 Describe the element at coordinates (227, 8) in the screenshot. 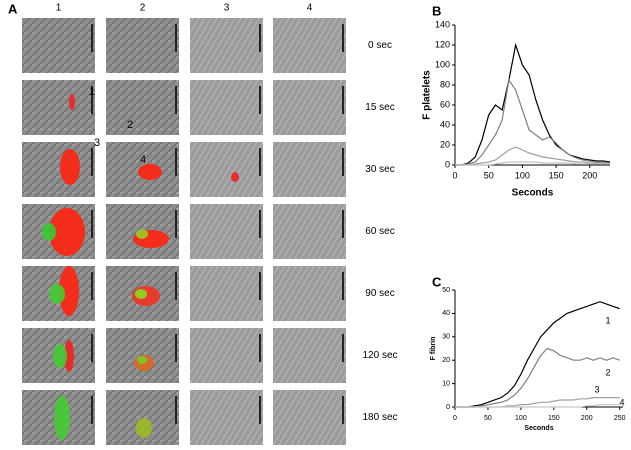

I see `column-label: 3` at that location.